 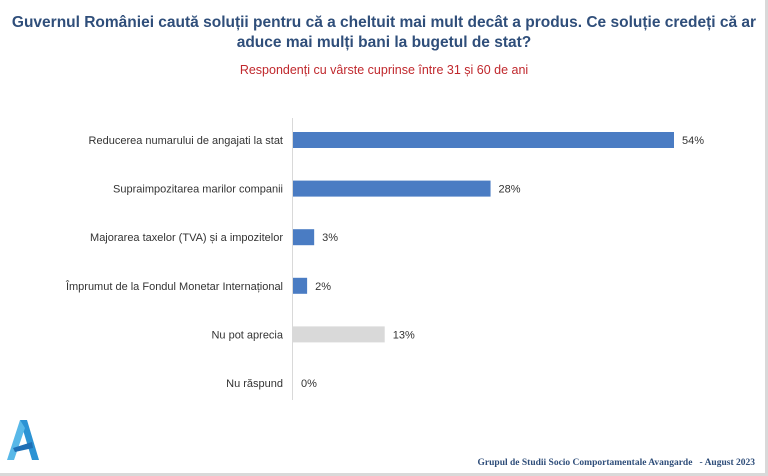 I want to click on value-label: 3%, so click(x=330, y=238).